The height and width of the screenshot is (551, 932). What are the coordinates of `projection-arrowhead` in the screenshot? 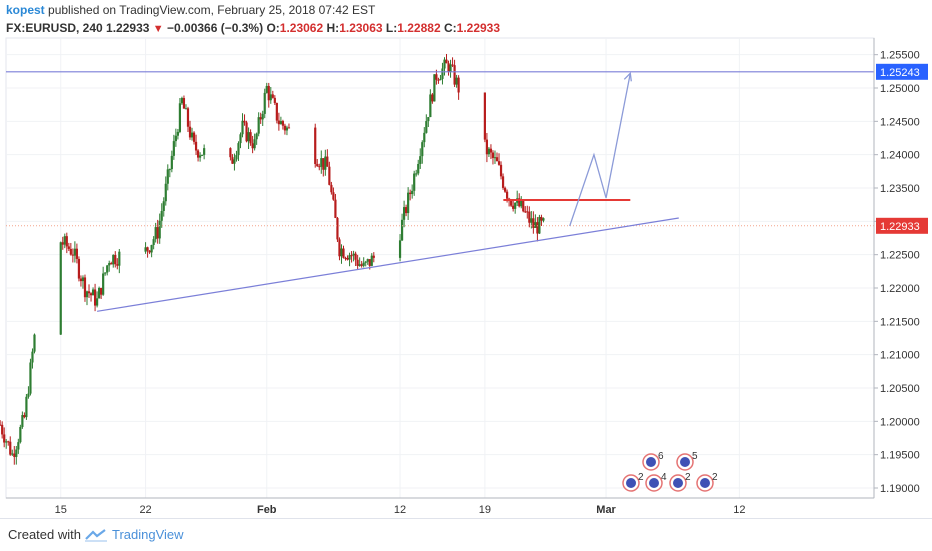 It's located at (627, 76).